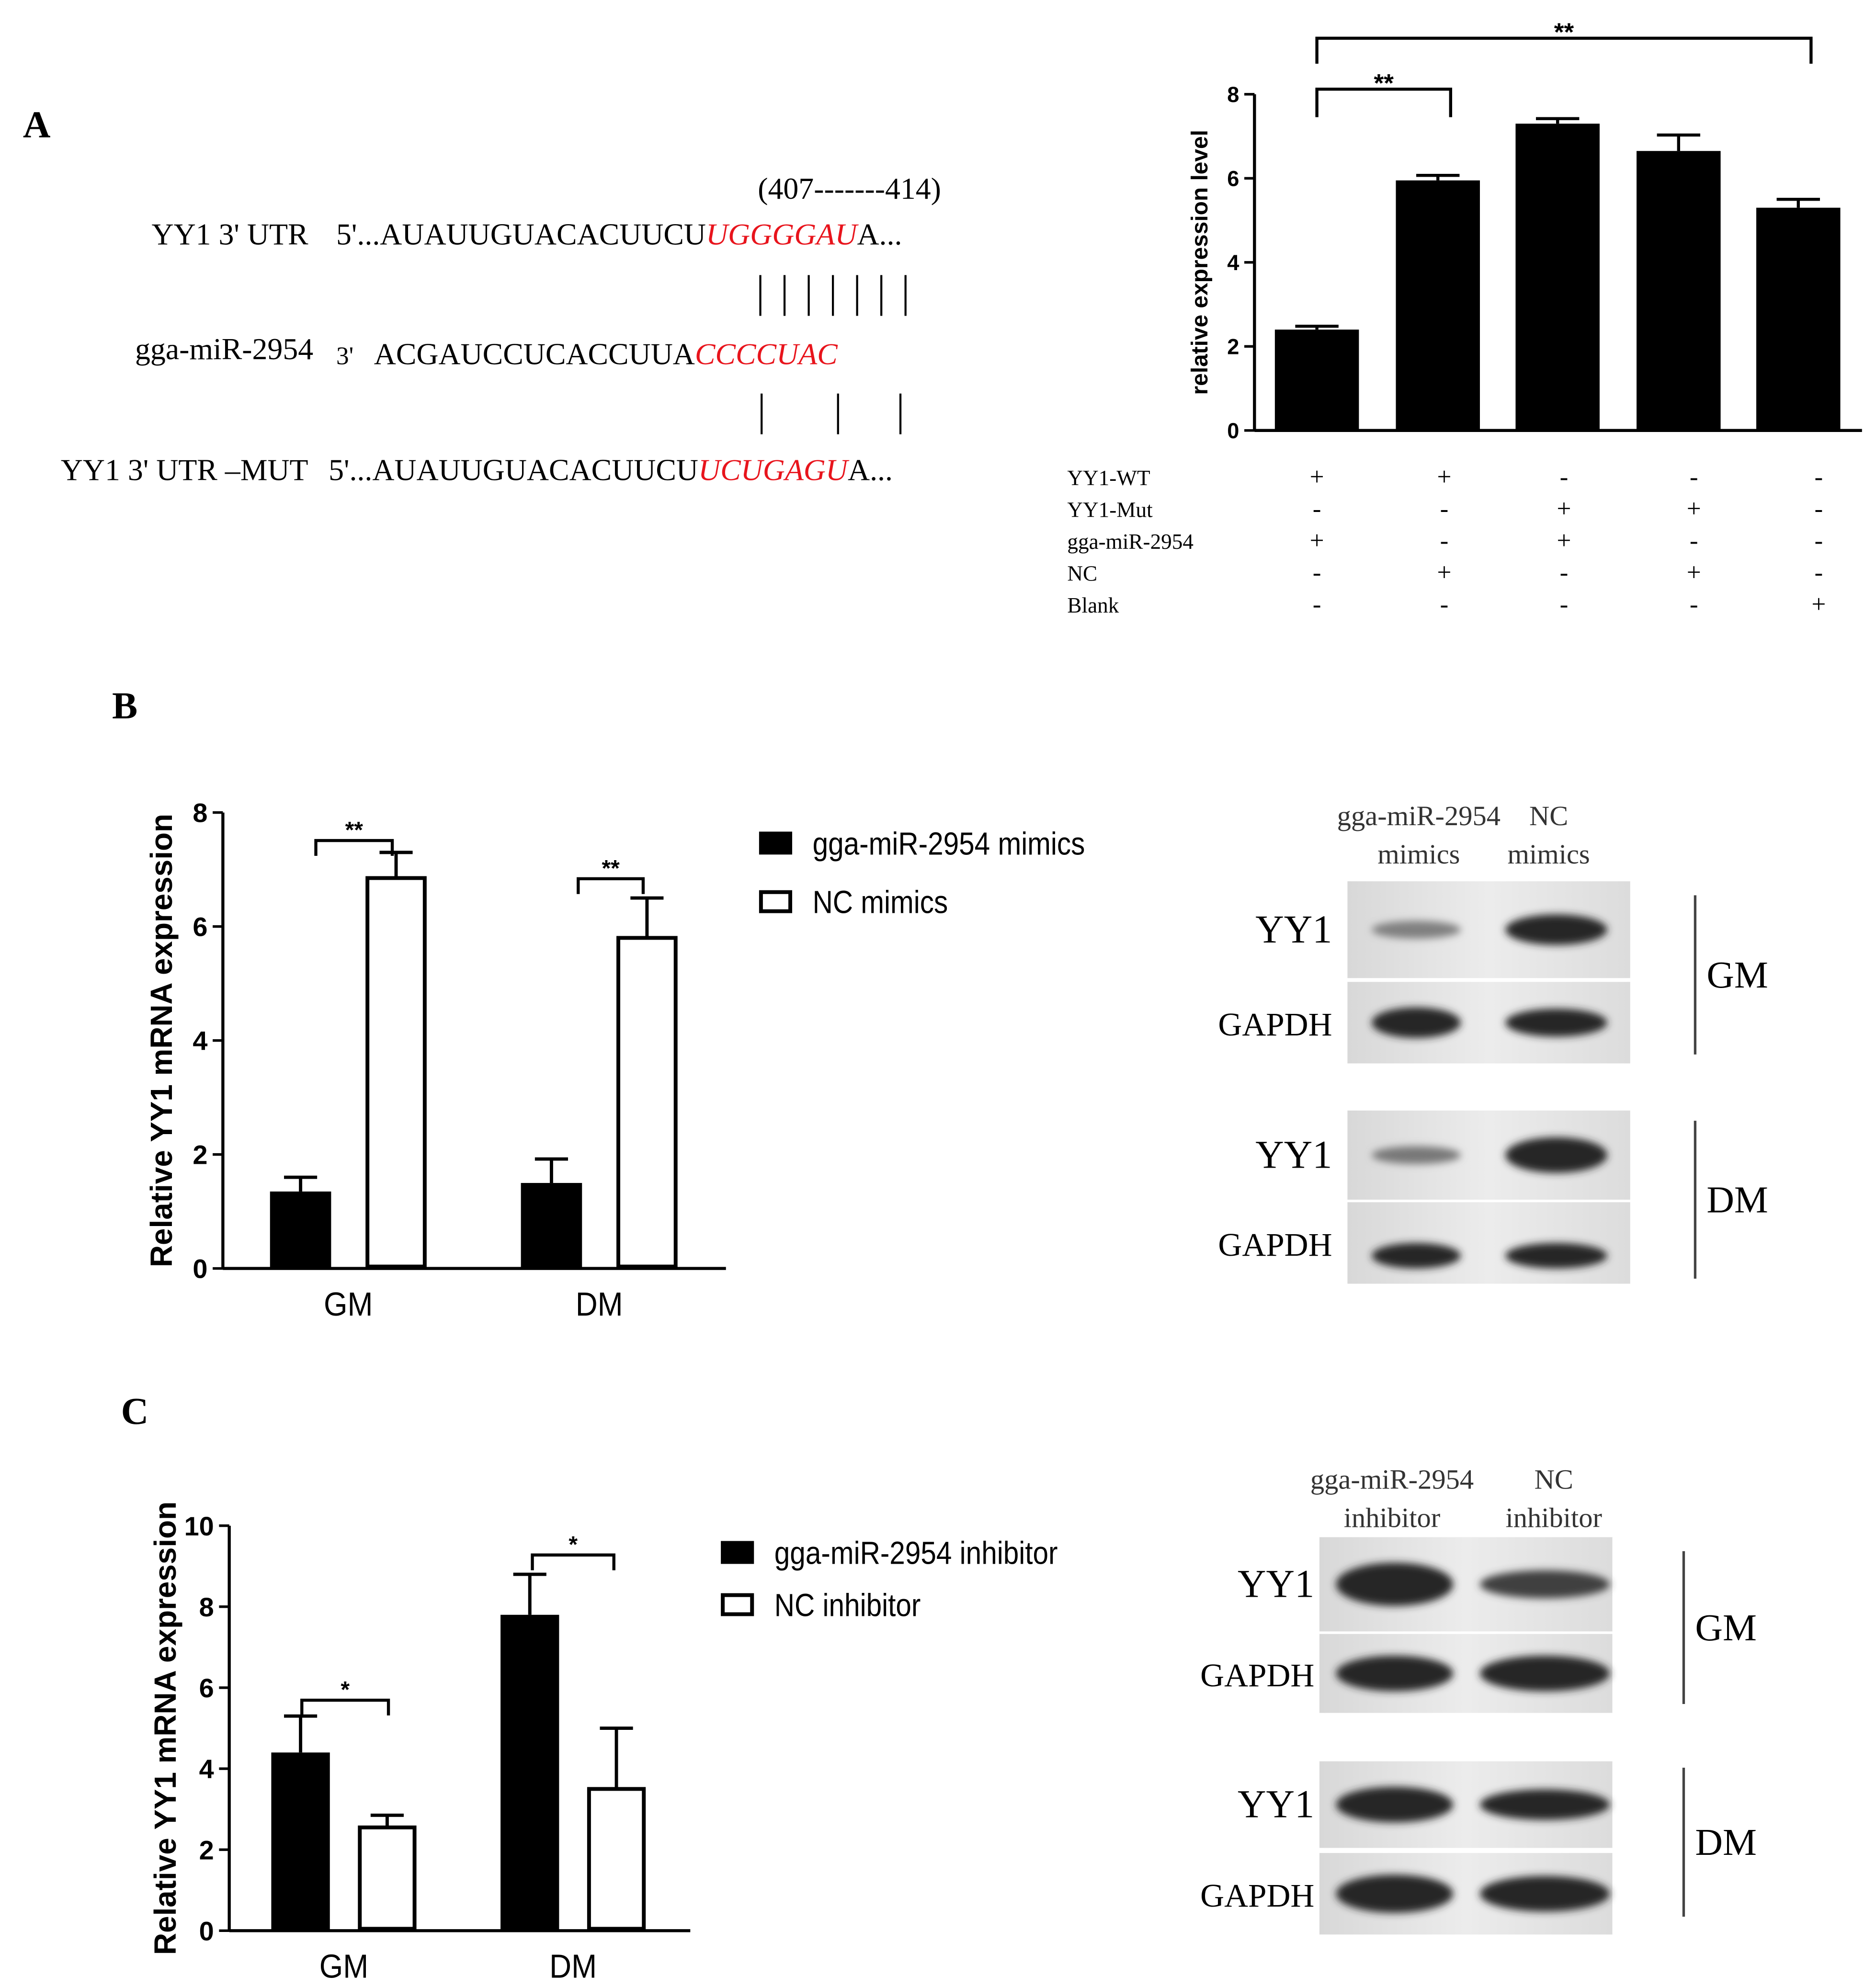 The image size is (1876, 1988). What do you see at coordinates (782, 234) in the screenshot?
I see `sequence-wt-red: UGGGGAU` at bounding box center [782, 234].